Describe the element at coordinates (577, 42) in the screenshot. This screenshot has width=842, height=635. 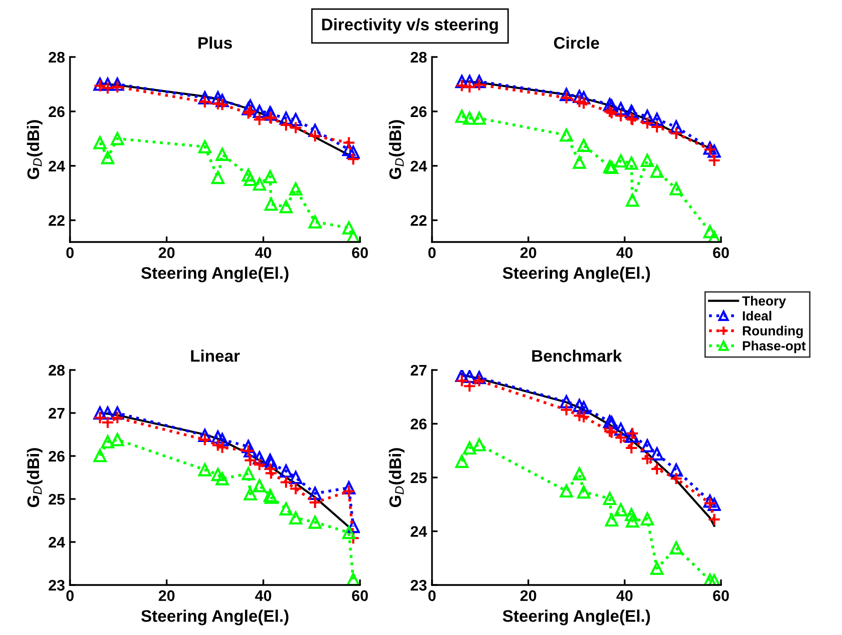
I see `chart-title: Circle` at that location.